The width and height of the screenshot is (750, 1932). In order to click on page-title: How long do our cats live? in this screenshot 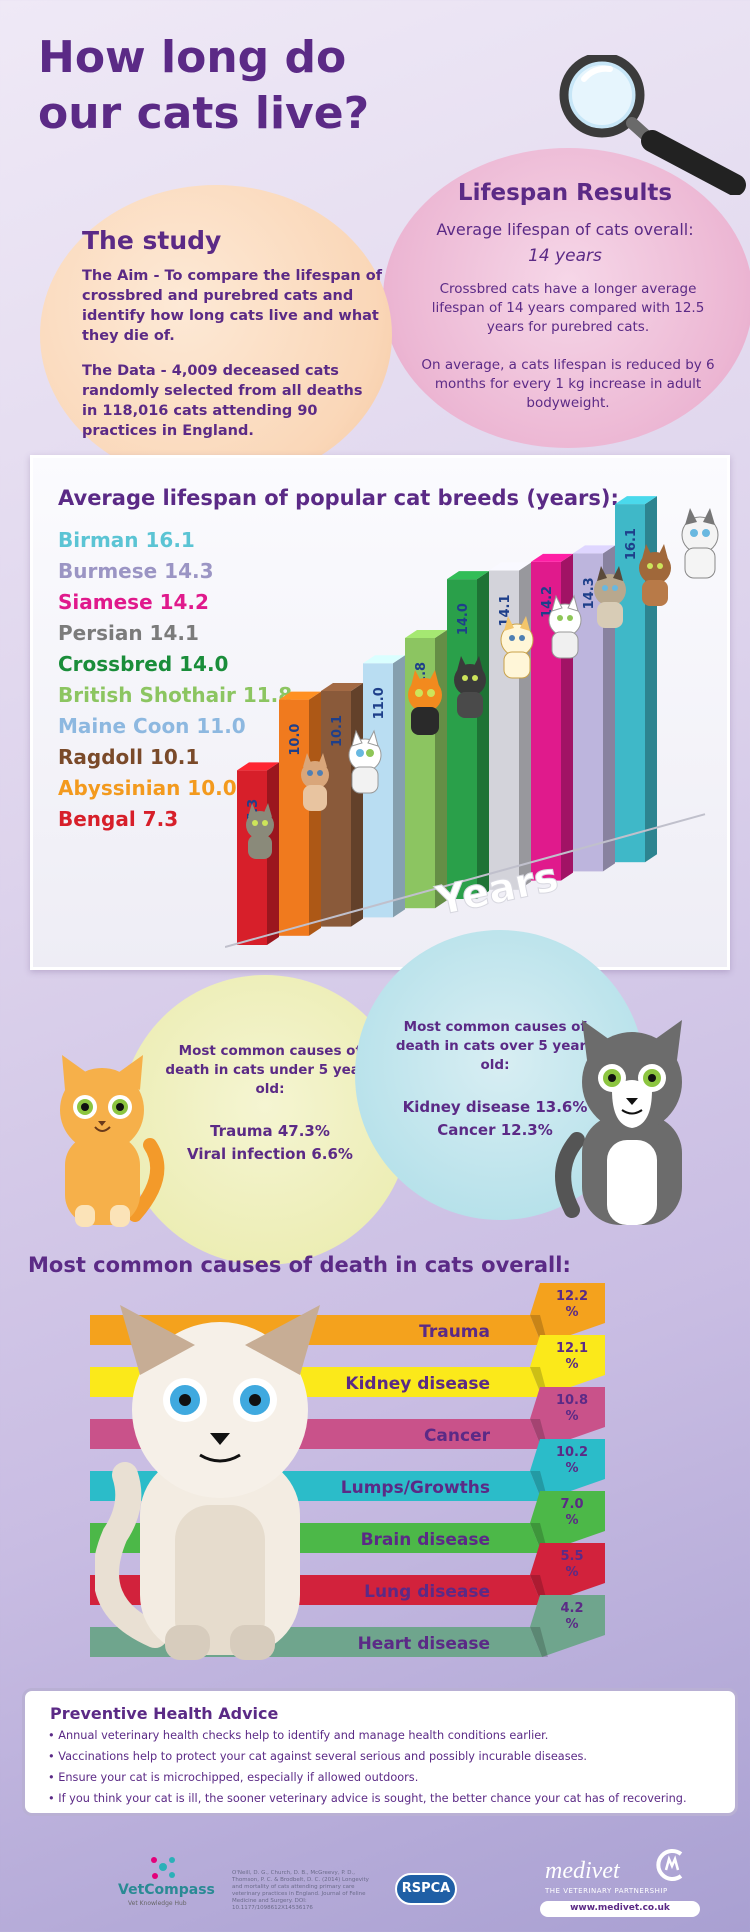, I will do `click(204, 85)`.